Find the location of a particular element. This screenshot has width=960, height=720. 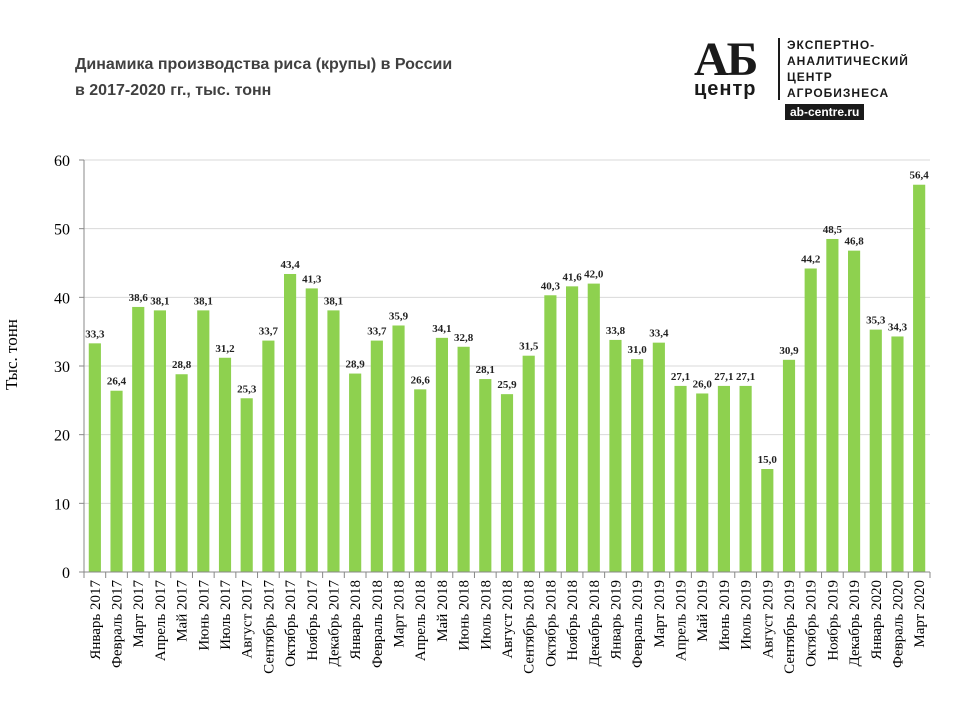

x-tick-label: Май 2017 is located at coordinates (183, 611).